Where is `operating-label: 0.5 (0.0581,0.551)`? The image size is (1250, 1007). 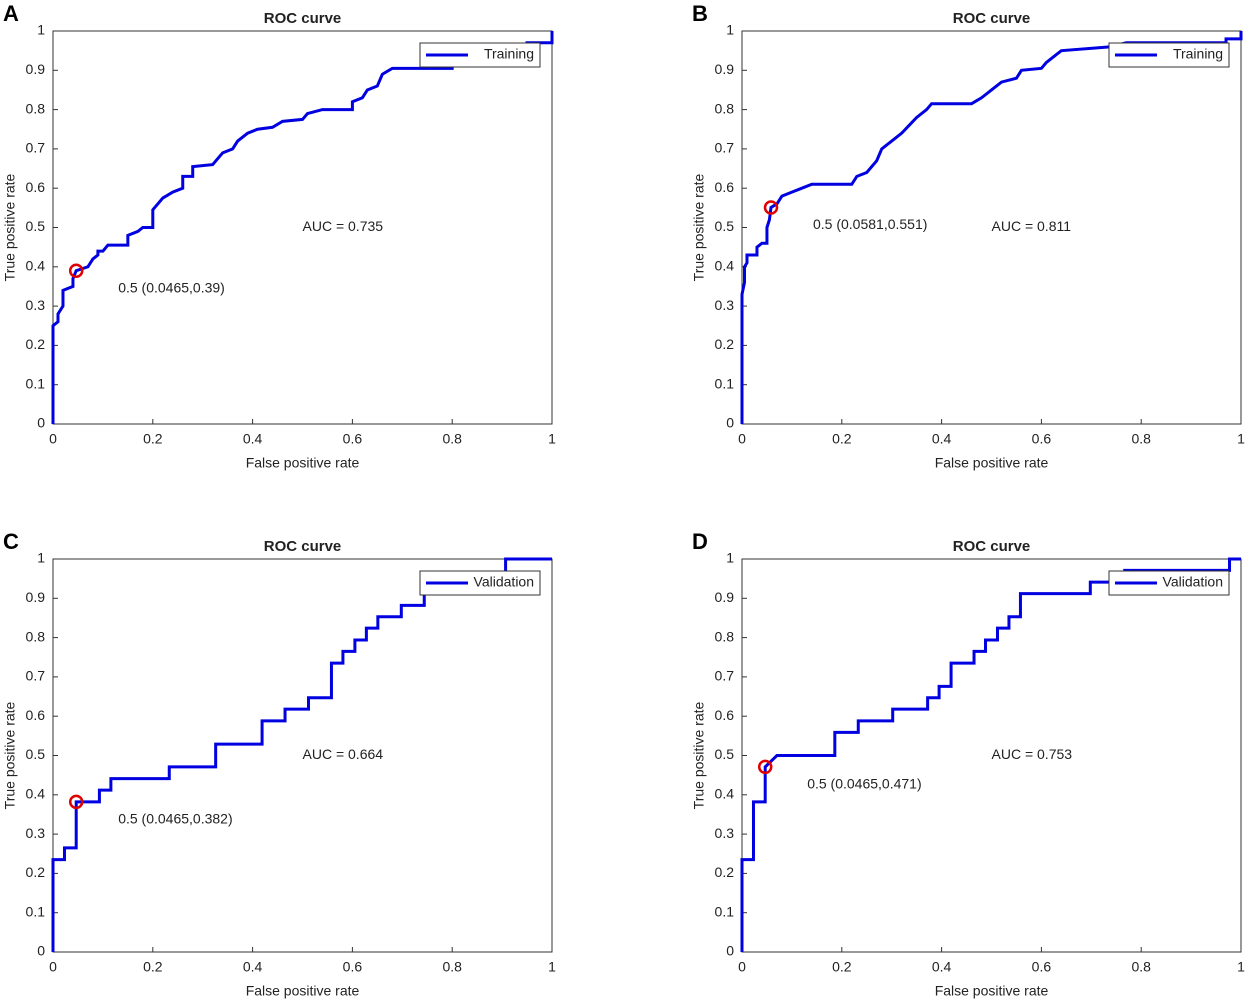 operating-label: 0.5 (0.0581,0.551) is located at coordinates (870, 224).